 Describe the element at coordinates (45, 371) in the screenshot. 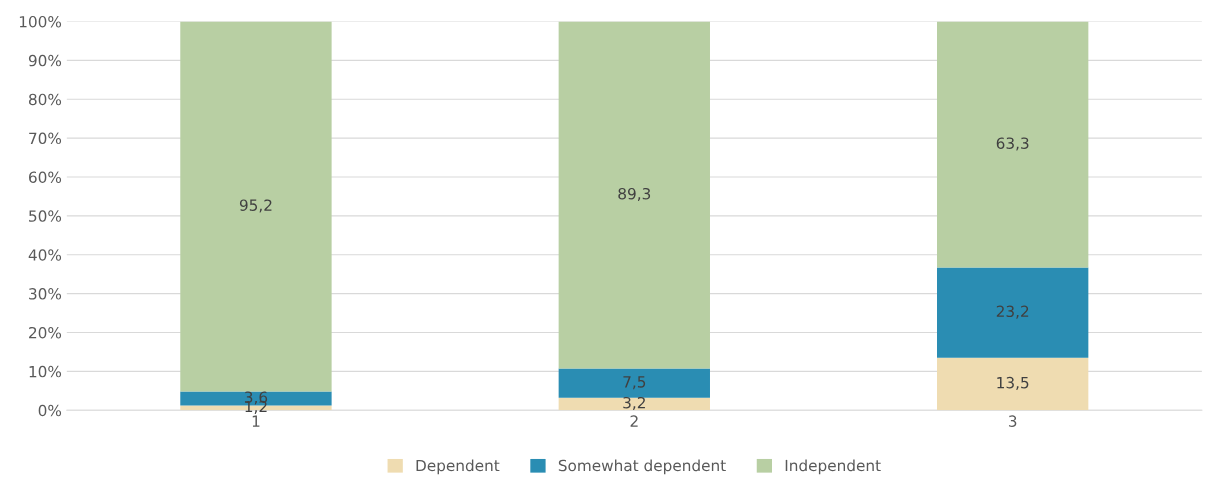

I see `y-tick-label: 10%` at that location.